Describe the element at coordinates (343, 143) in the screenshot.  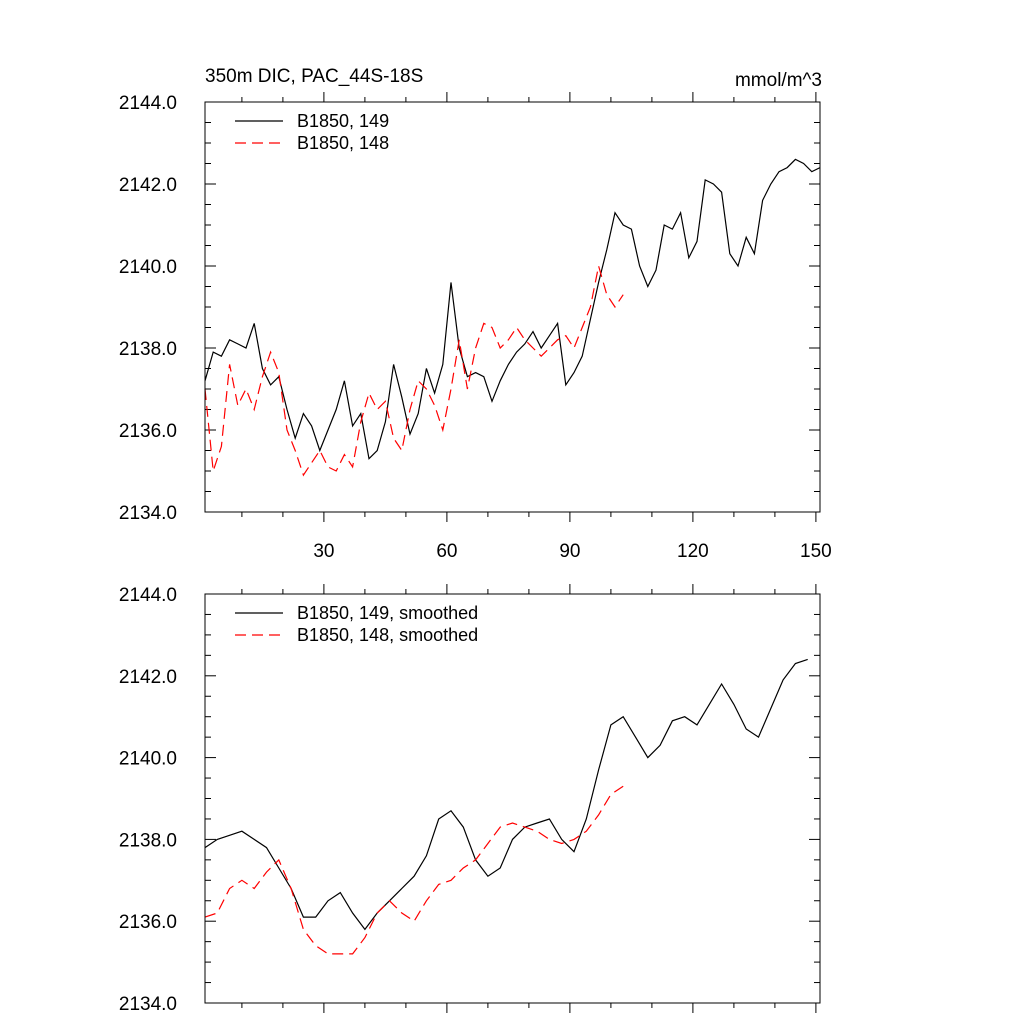
I see `legend-label-148: B1850, 148` at that location.